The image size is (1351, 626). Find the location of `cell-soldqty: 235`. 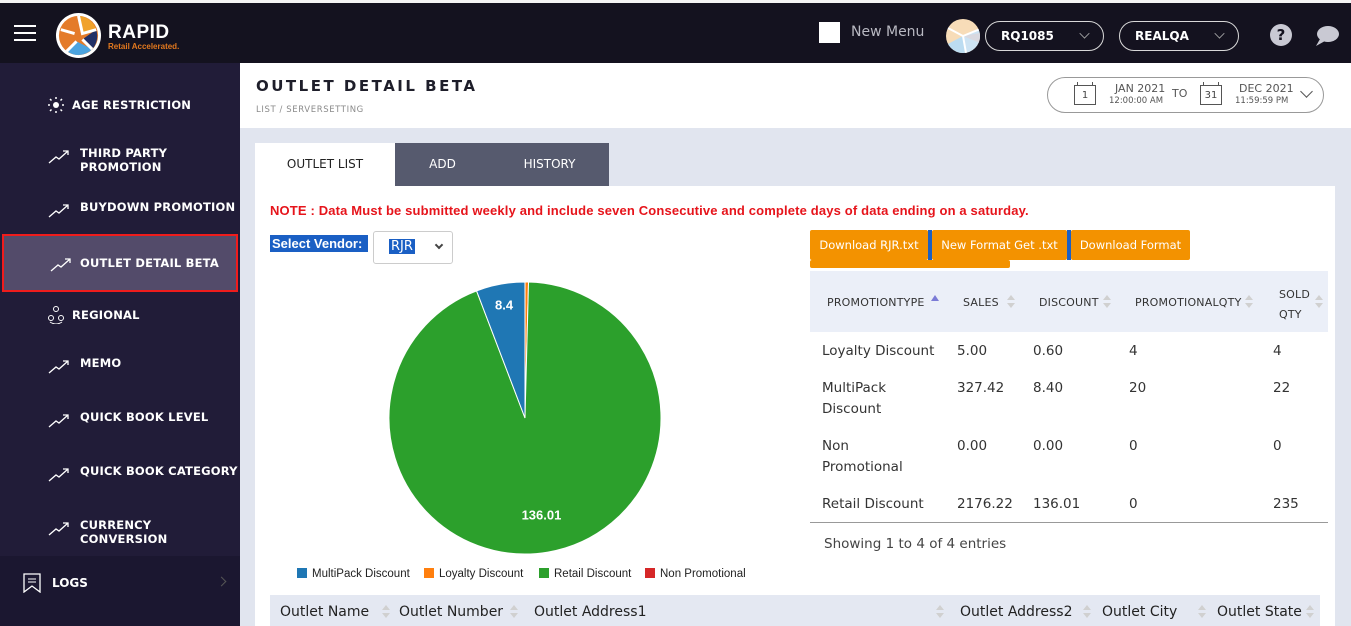

cell-soldqty: 235 is located at coordinates (1286, 504).